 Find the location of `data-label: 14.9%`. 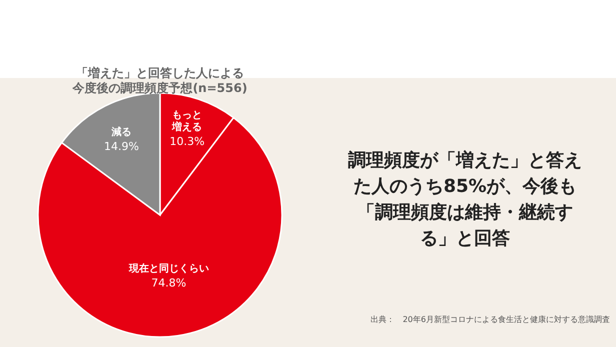

data-label: 14.9% is located at coordinates (121, 146).